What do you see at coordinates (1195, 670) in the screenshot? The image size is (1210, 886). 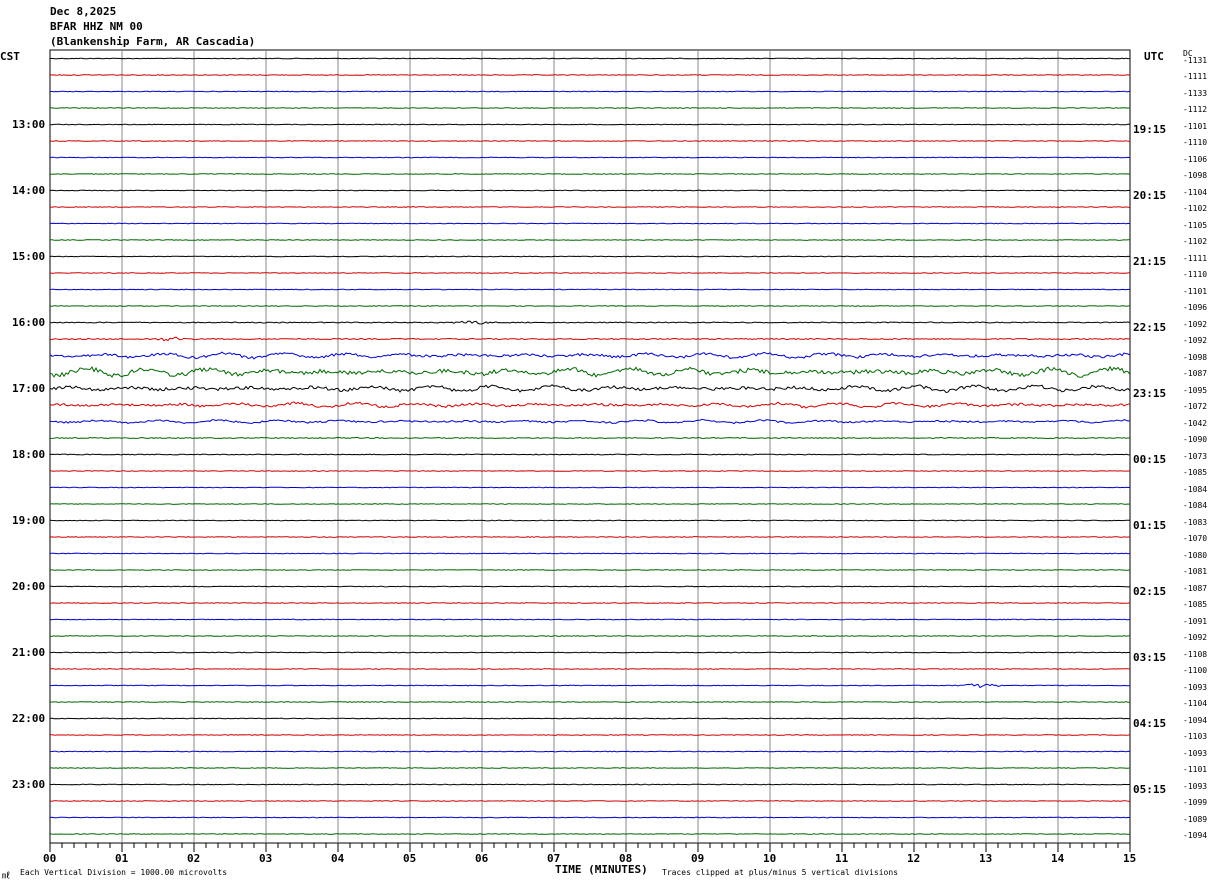 I see `dc-offset-label: -1100` at bounding box center [1195, 670].